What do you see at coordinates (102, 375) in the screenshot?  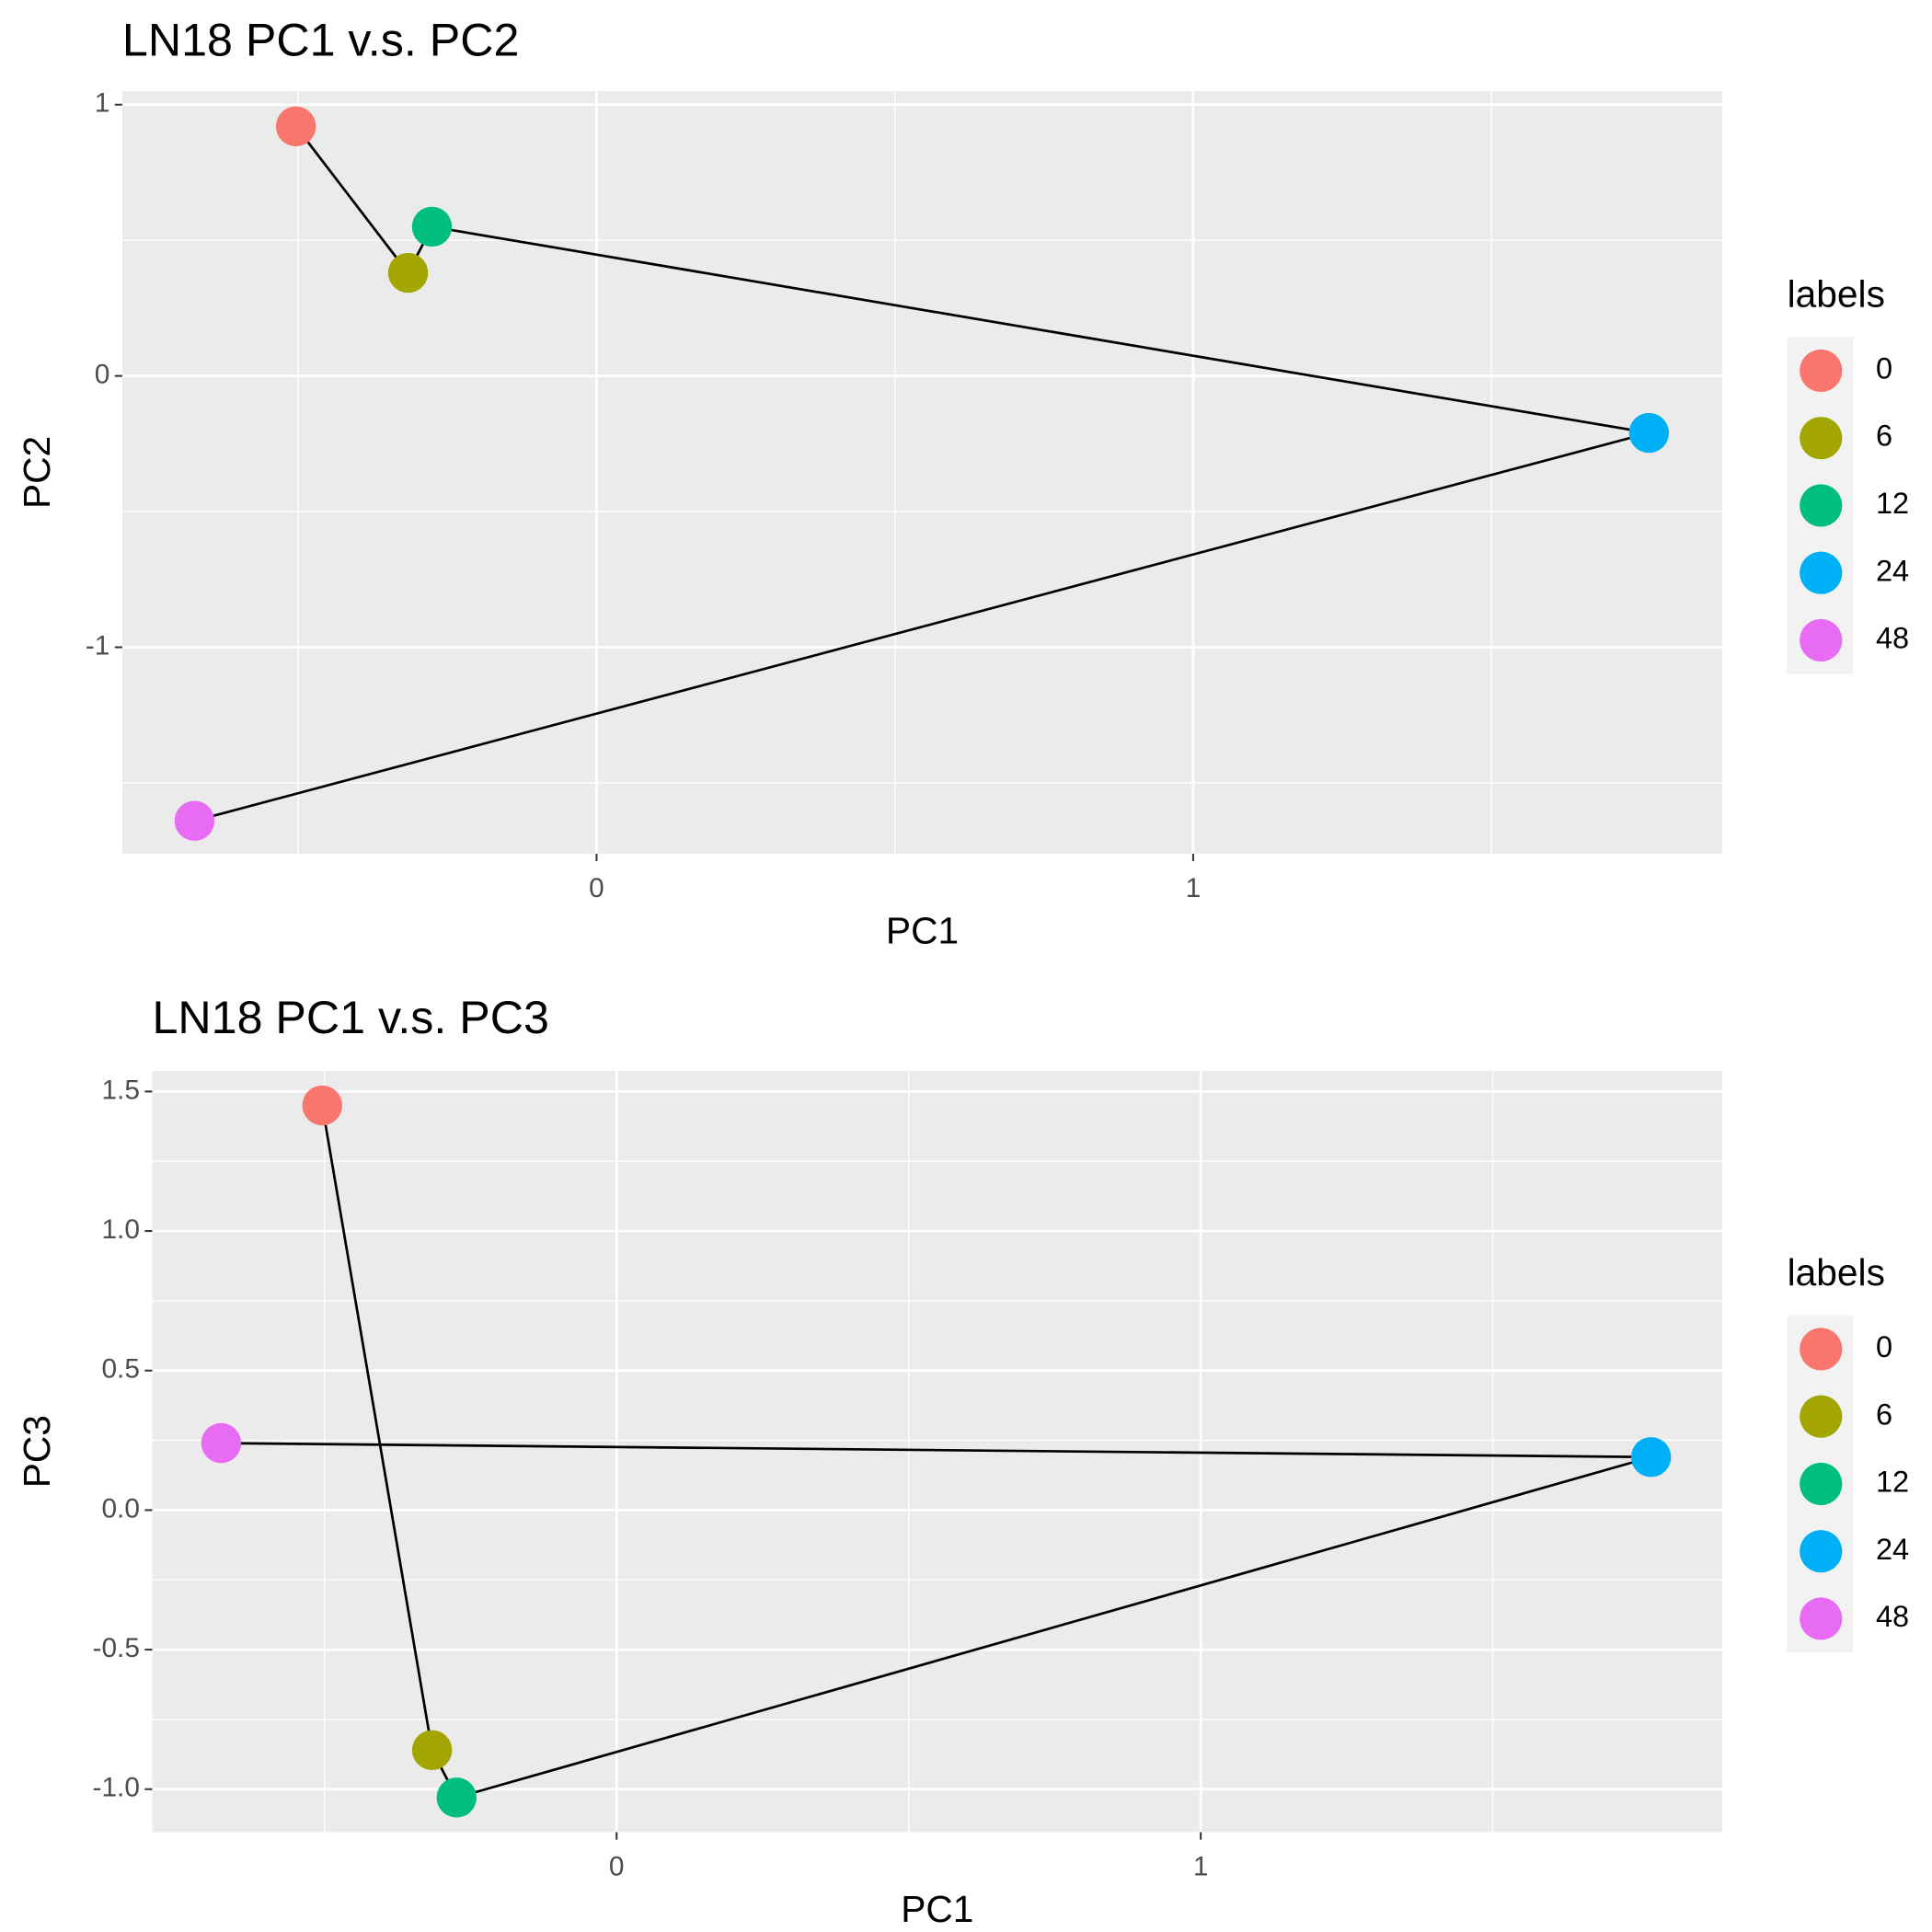 I see `y-tick-label: 0` at bounding box center [102, 375].